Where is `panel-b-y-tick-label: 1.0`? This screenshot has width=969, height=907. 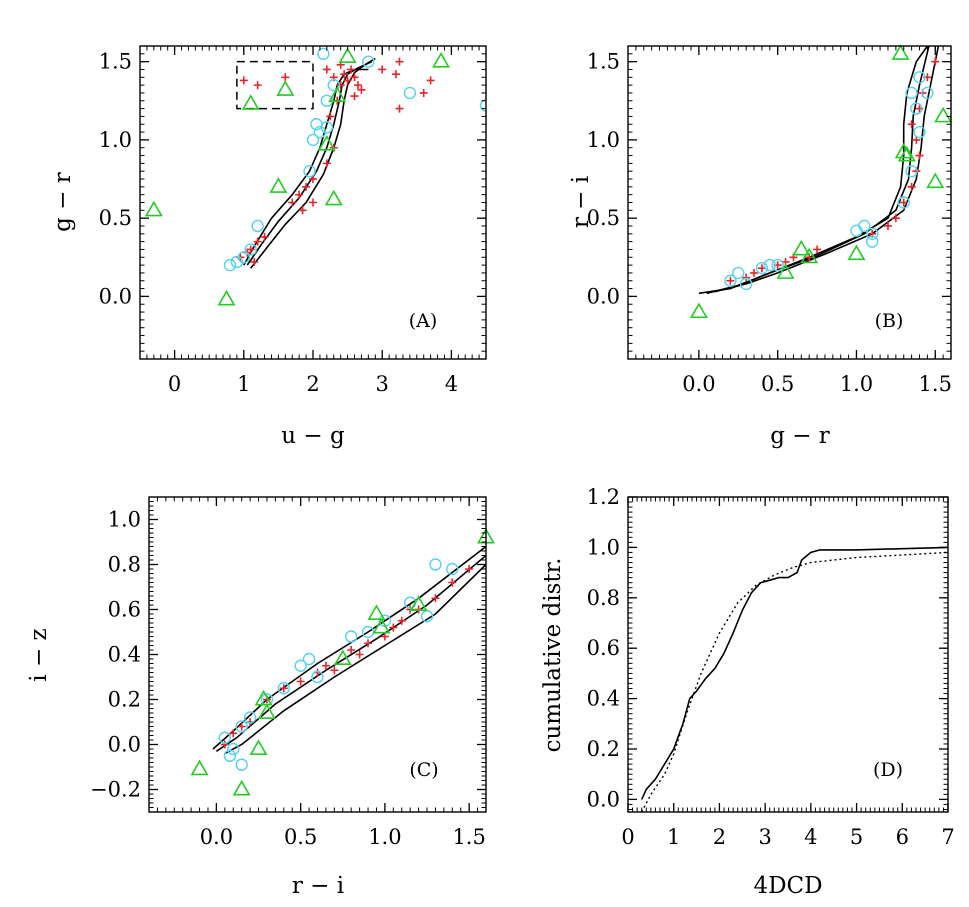 panel-b-y-tick-label: 1.0 is located at coordinates (603, 140).